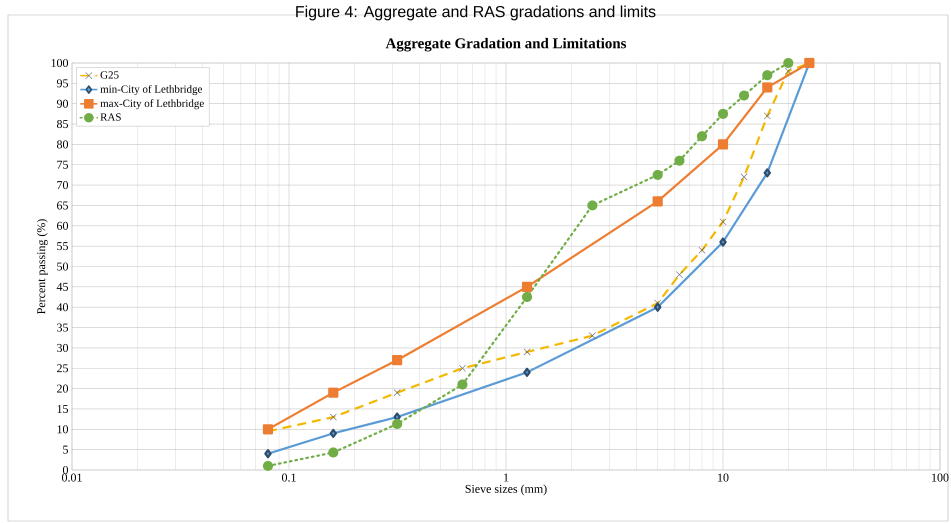 This screenshot has height=523, width=951. Describe the element at coordinates (65, 450) in the screenshot. I see `y-tick-label: 5` at that location.